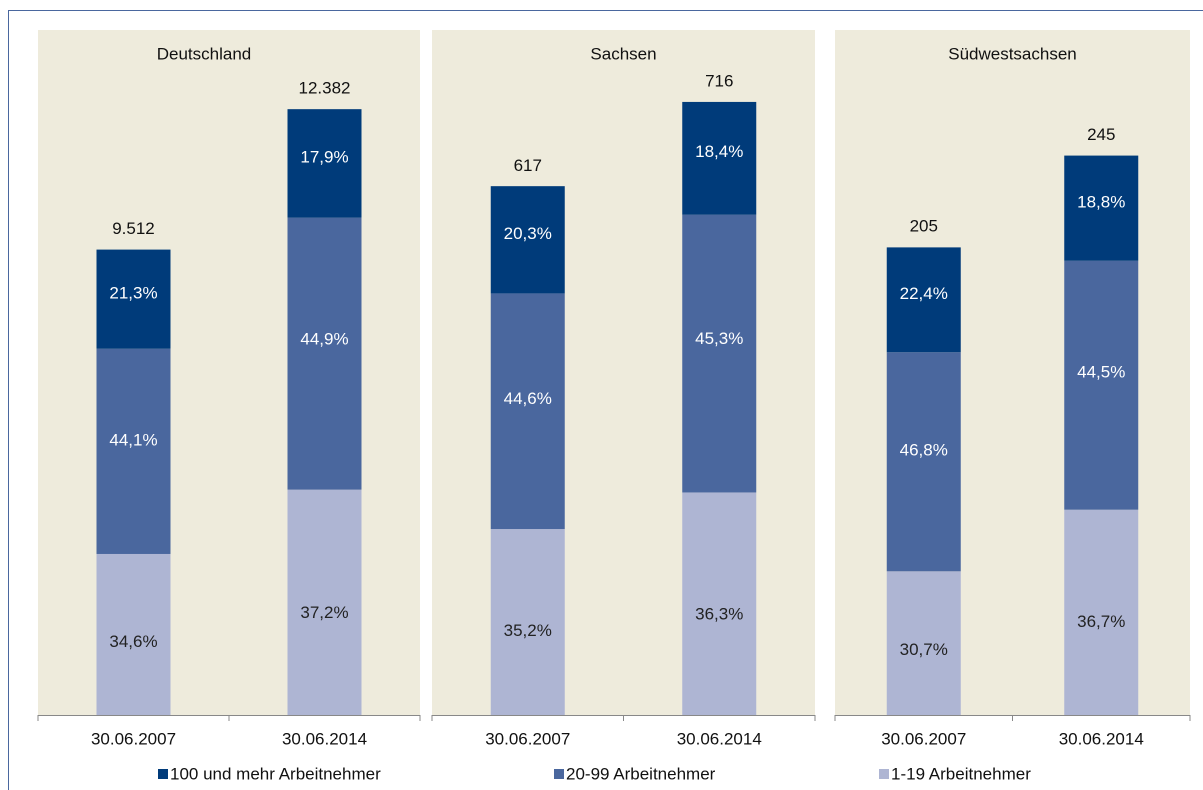  What do you see at coordinates (324, 156) in the screenshot?
I see `value-label: 17,9%` at bounding box center [324, 156].